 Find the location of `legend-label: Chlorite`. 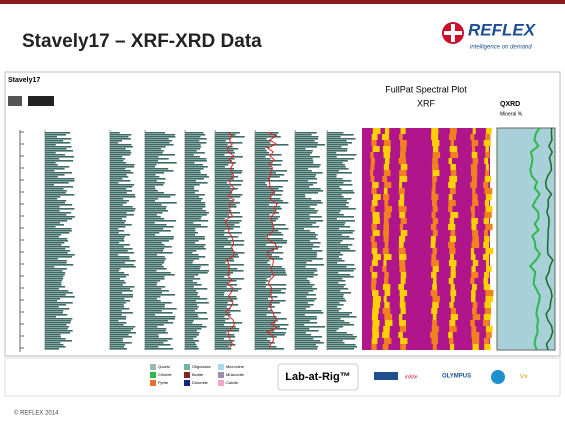

legend-label: Chlorite is located at coordinates (165, 374).